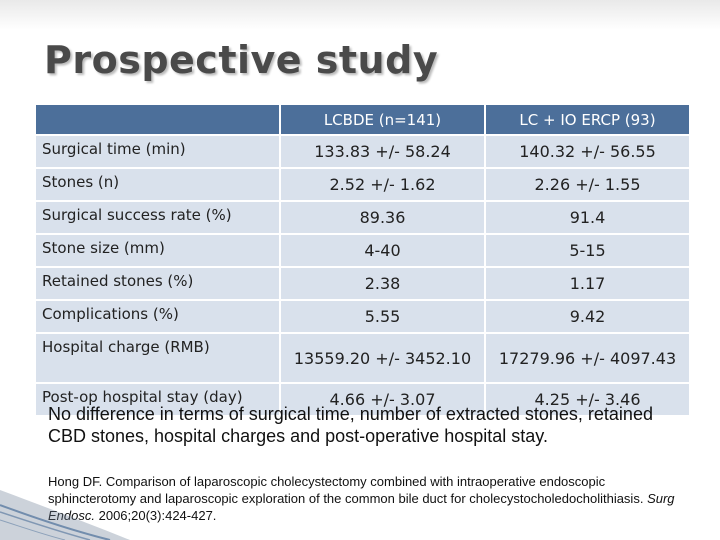  What do you see at coordinates (158, 317) in the screenshot?
I see `row-label: Complications (%)` at bounding box center [158, 317].